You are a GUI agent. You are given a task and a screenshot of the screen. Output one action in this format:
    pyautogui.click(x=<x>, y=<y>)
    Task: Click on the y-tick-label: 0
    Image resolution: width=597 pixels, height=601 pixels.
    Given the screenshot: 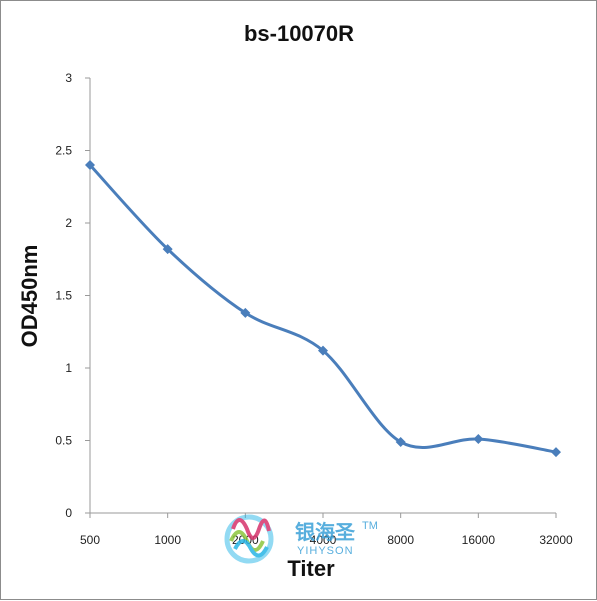 What is the action you would take?
    pyautogui.click(x=68, y=513)
    